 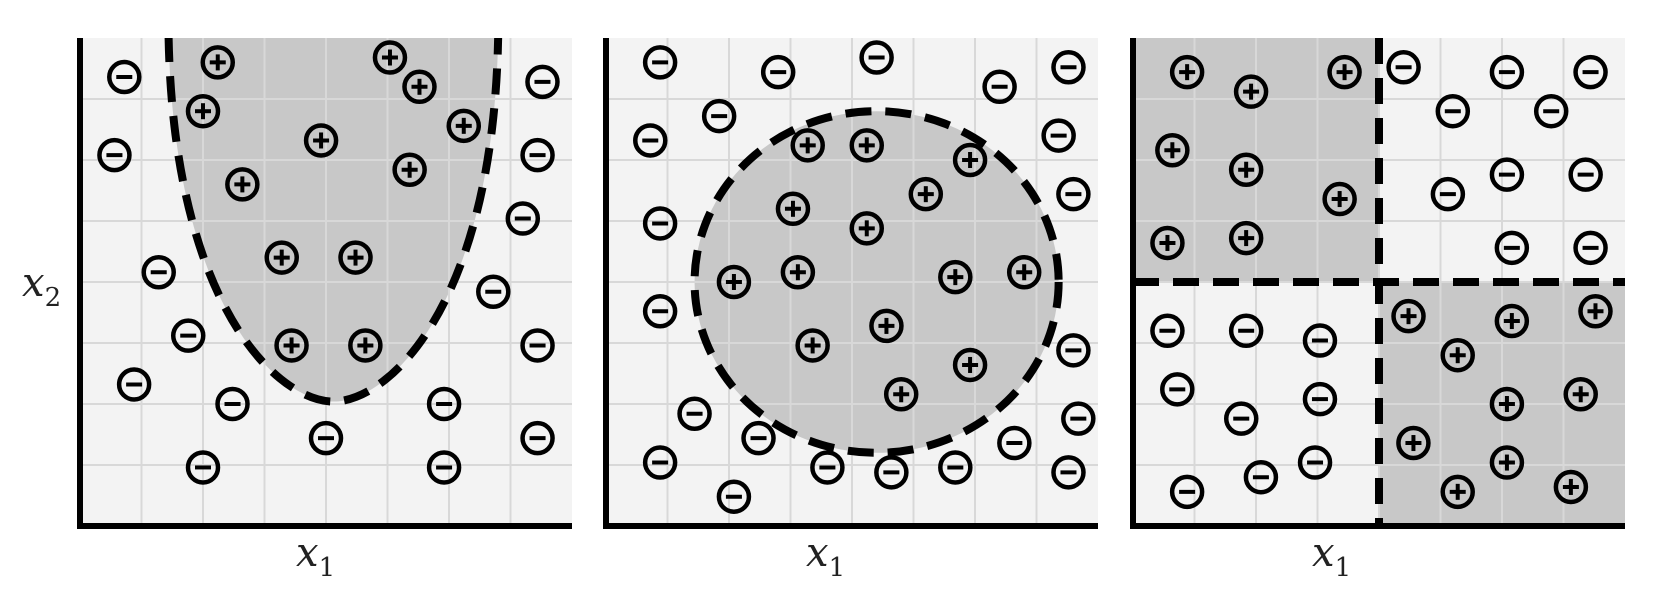 What do you see at coordinates (825, 556) in the screenshot?
I see `x-axis-label-panel-2: x1` at bounding box center [825, 556].